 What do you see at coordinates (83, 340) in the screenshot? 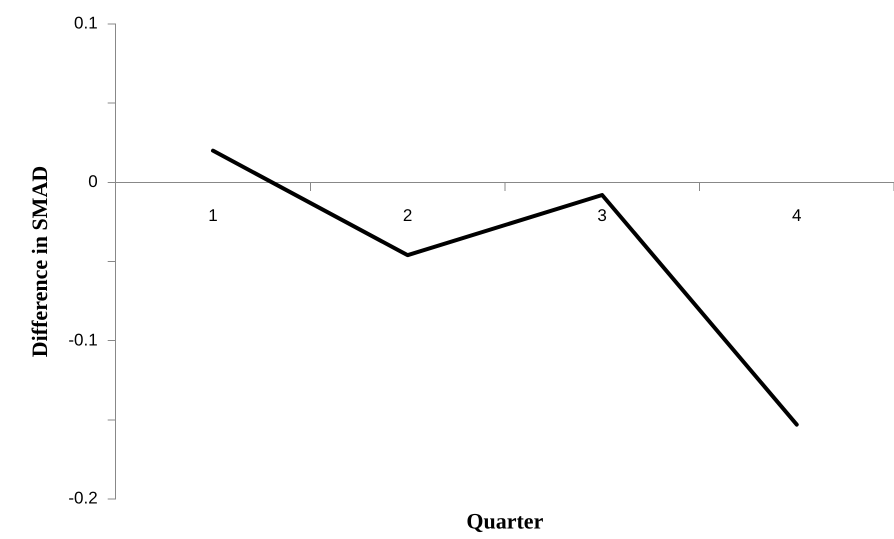
I see `y-tick-label: -0.1` at bounding box center [83, 340].